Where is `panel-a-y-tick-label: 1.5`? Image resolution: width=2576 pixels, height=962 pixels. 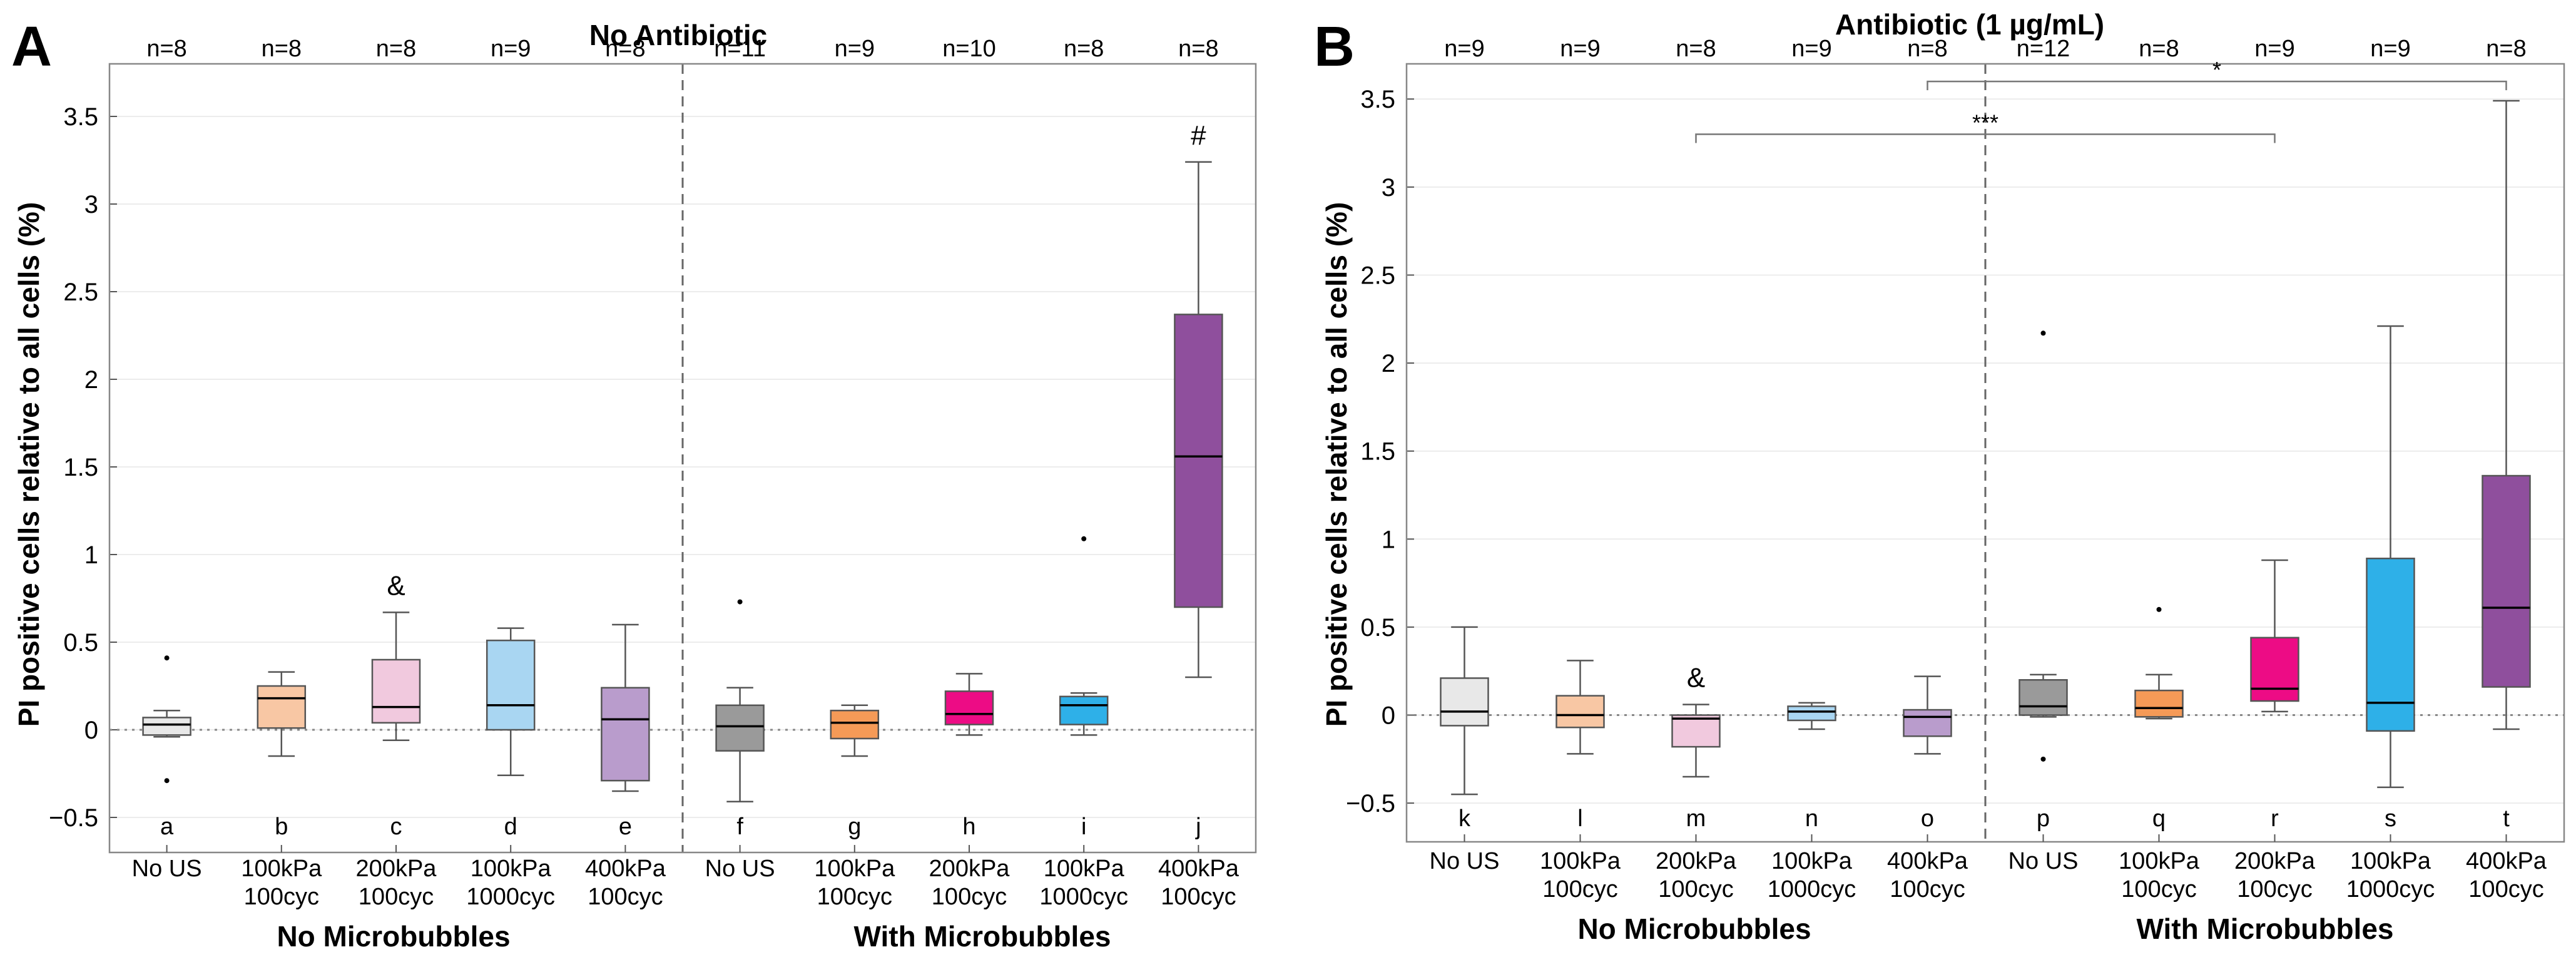 panel-a-y-tick-label: 1.5 is located at coordinates (80, 467).